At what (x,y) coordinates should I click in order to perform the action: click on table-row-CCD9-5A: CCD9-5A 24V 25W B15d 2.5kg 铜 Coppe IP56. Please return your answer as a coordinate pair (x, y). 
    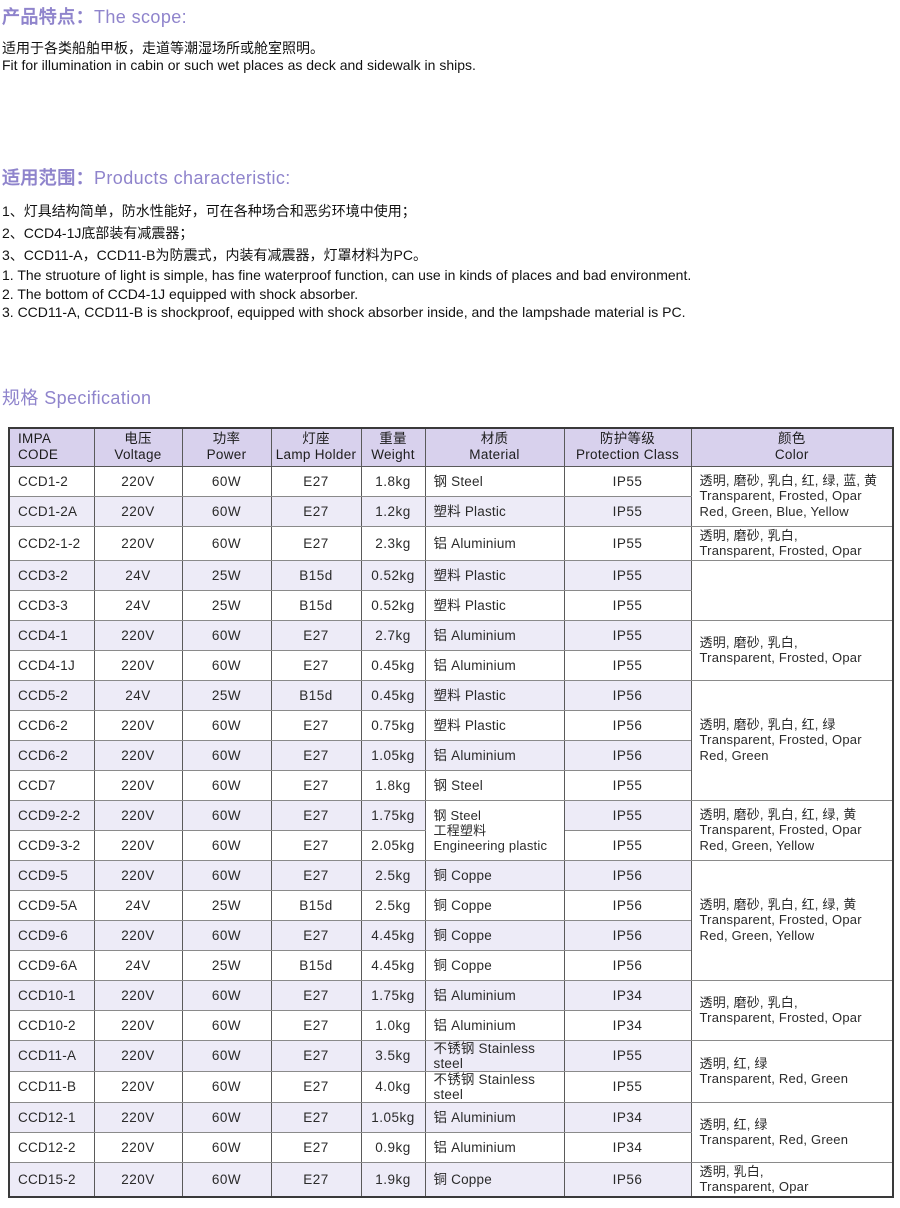
    Looking at the image, I should click on (450, 905).